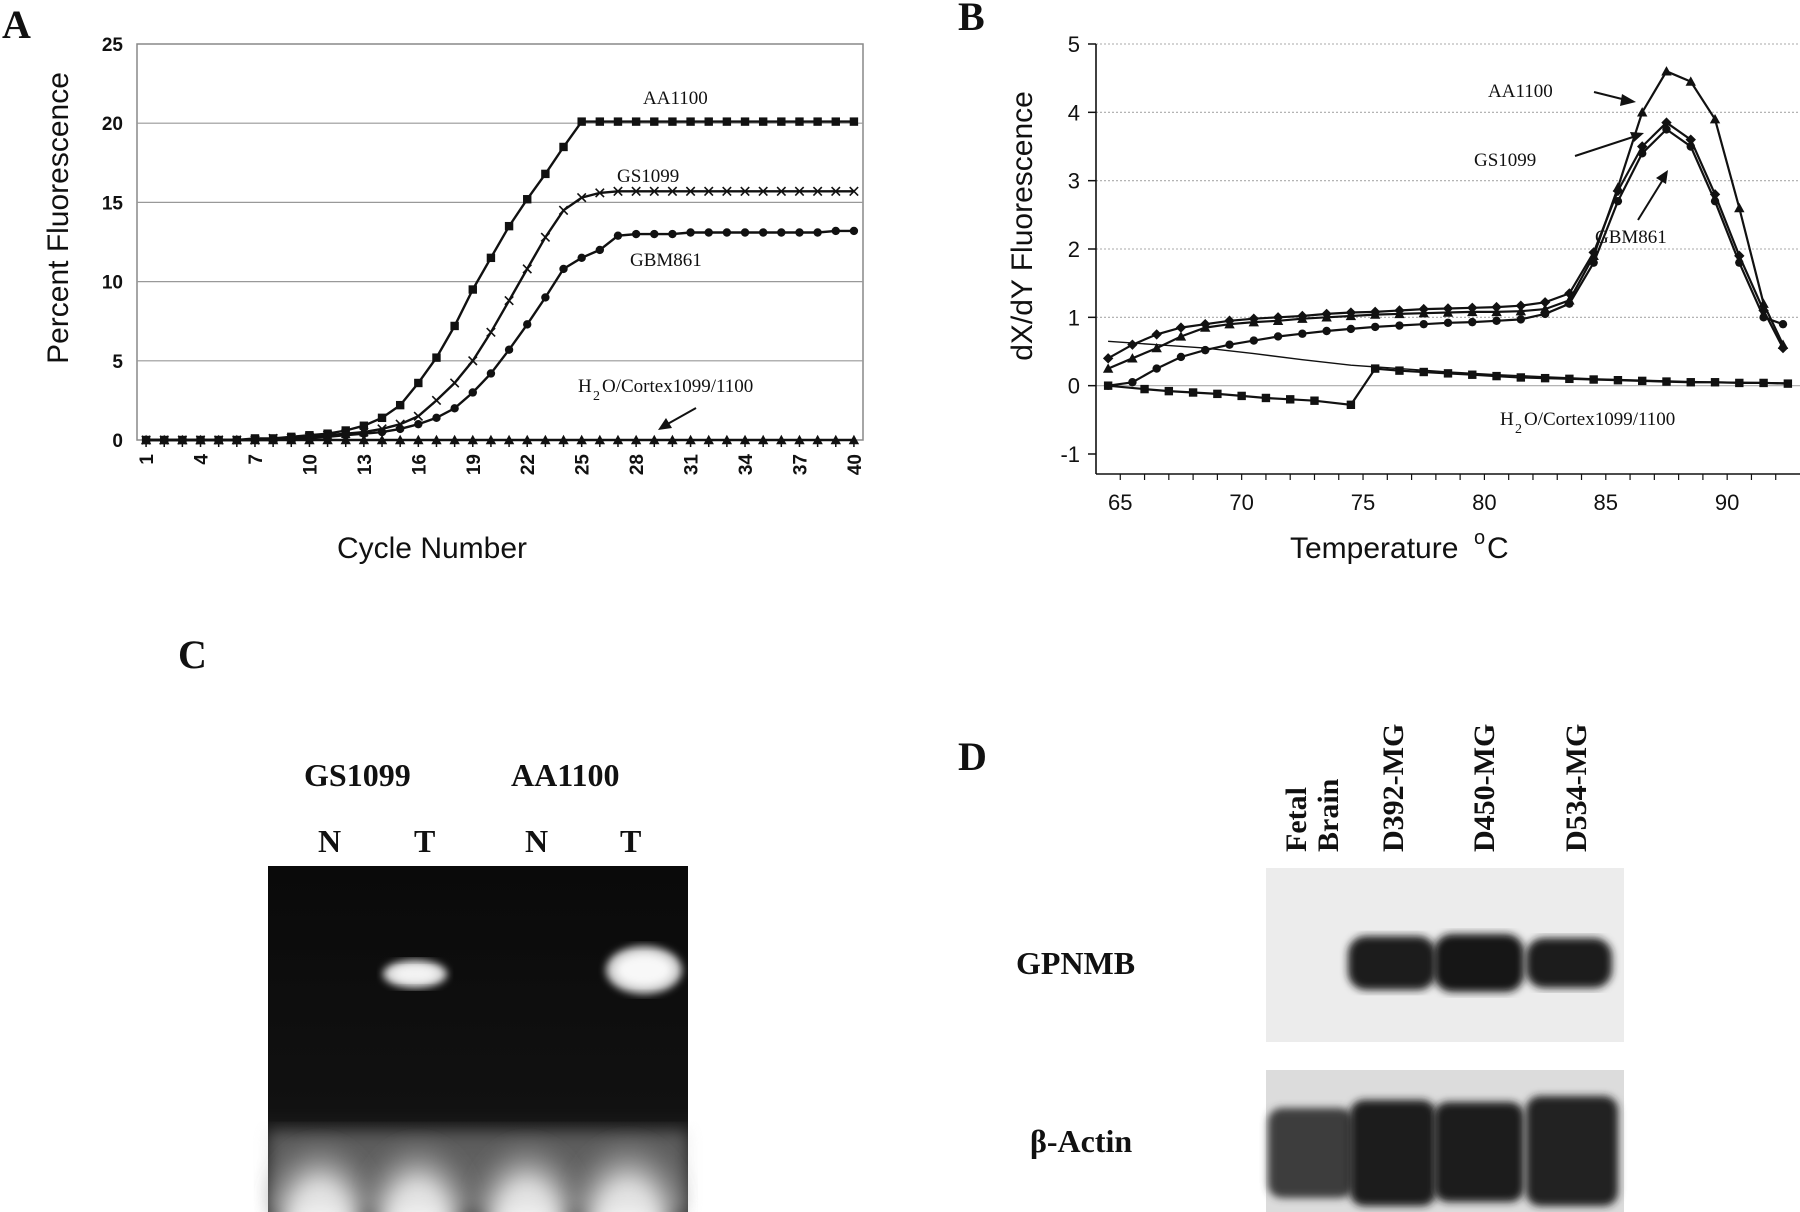  Describe the element at coordinates (1448, 362) in the screenshot. I see `panel-b-series-line` at that location.